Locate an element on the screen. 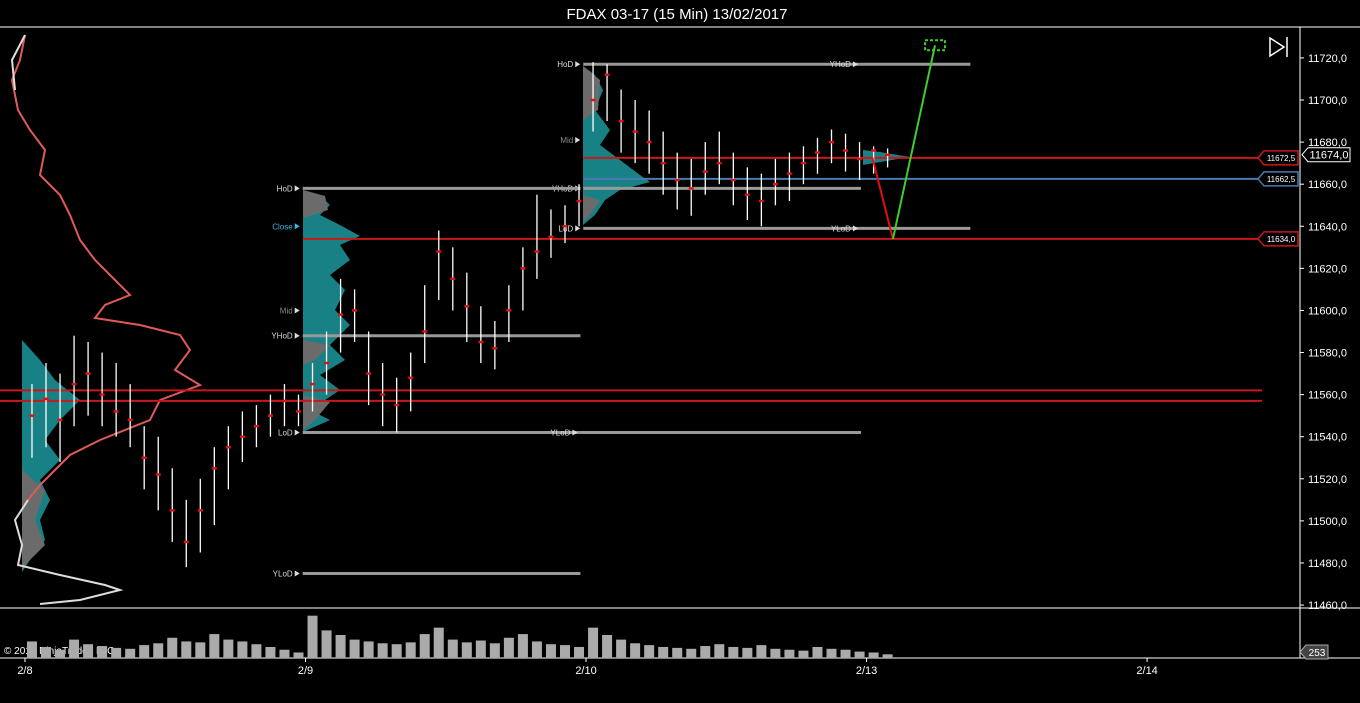  price-line-label: 11634,0 is located at coordinates (1281, 239).